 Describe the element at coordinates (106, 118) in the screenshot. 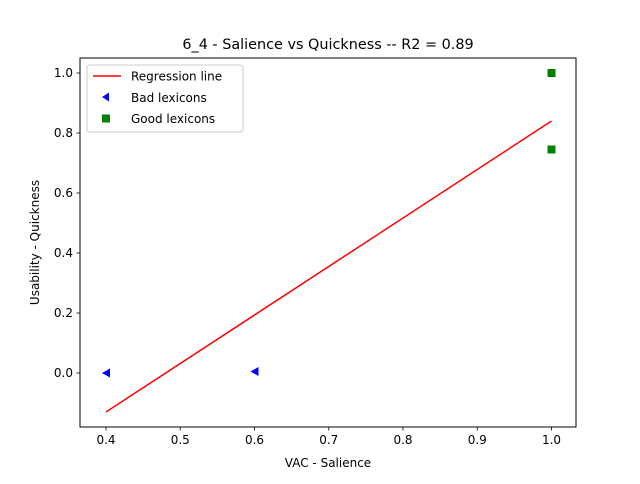

I see `legend-square-swatch` at that location.